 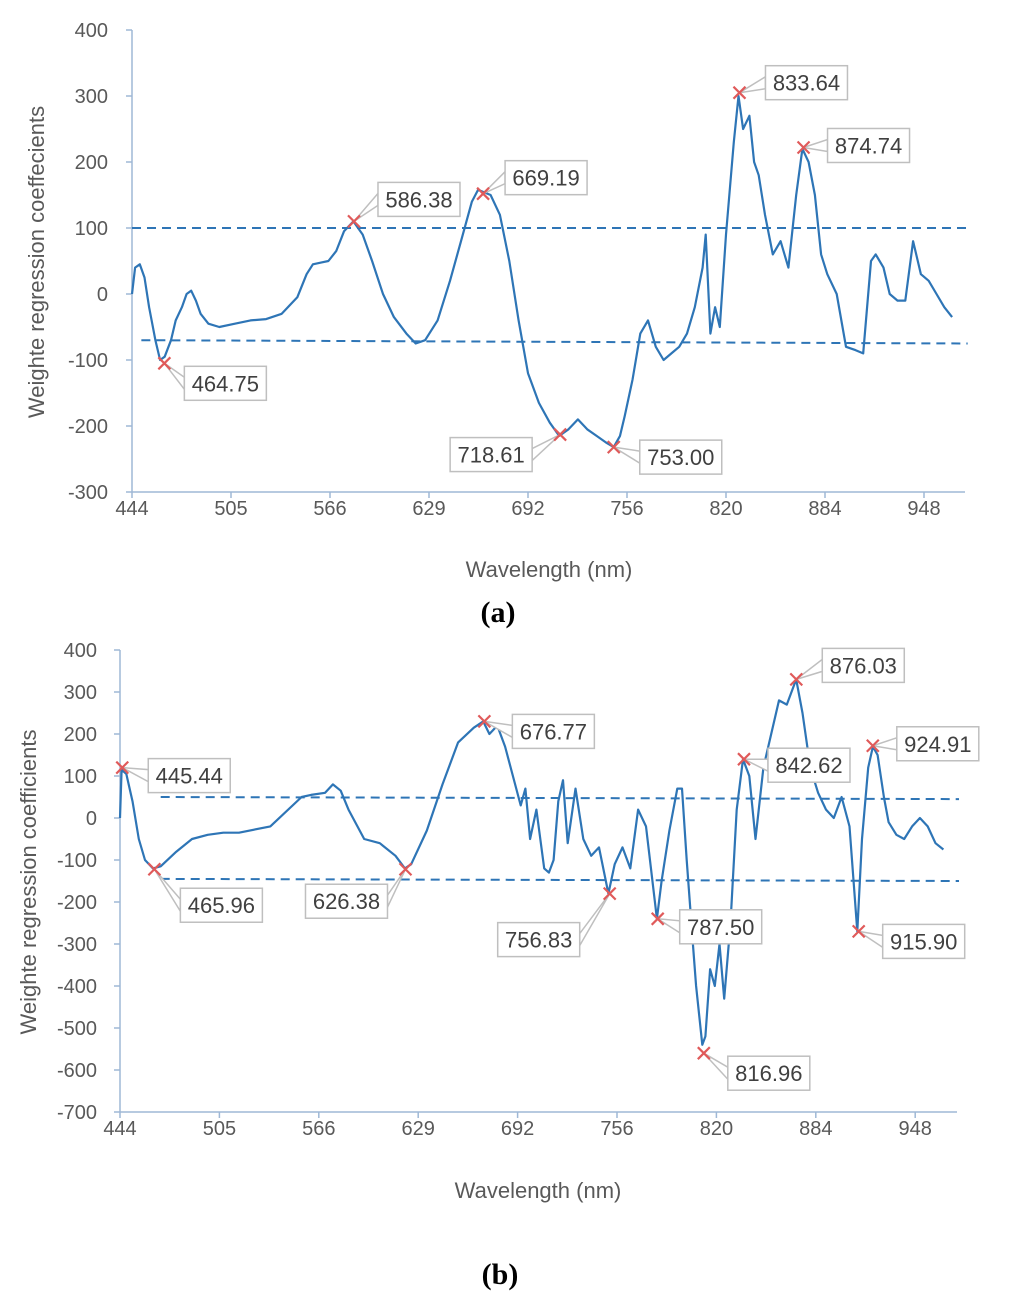 I want to click on callout-label: 465.96, so click(x=221, y=905).